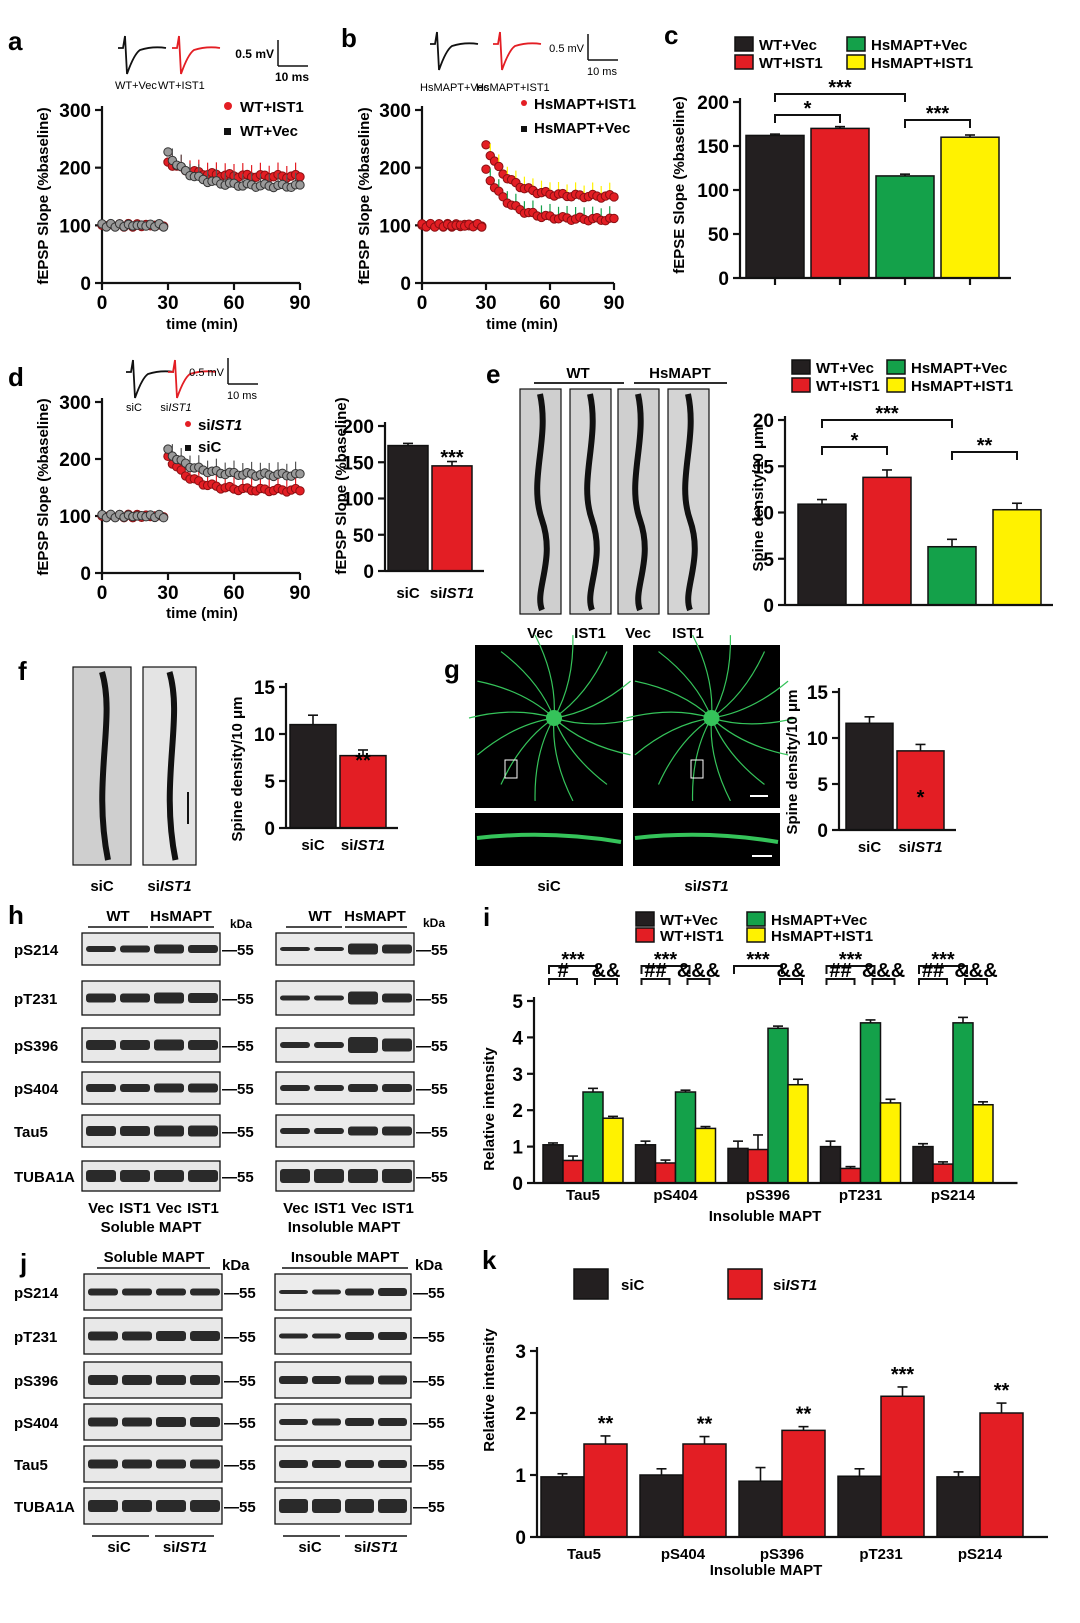 The height and width of the screenshot is (1623, 1080). What do you see at coordinates (181, 916) in the screenshot?
I see `panel-h-left-group-hs: HsMAPT` at bounding box center [181, 916].